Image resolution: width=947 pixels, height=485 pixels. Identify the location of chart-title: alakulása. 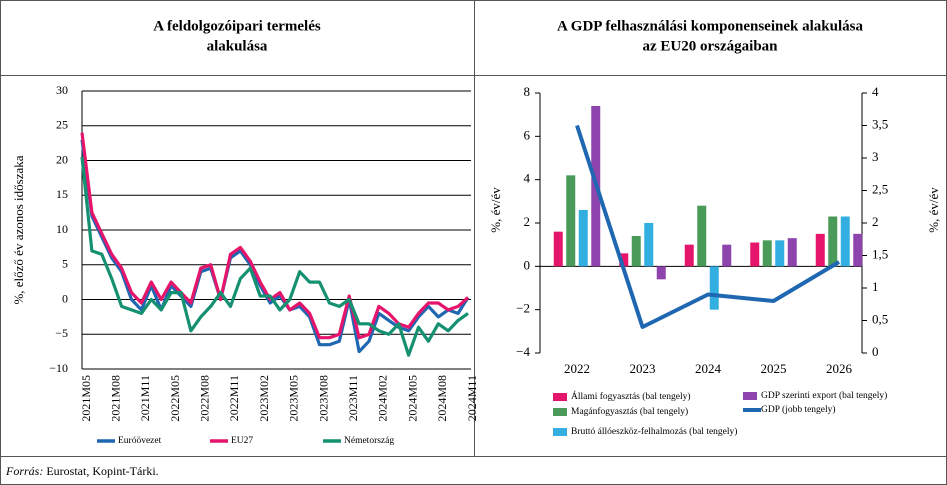
(237, 46).